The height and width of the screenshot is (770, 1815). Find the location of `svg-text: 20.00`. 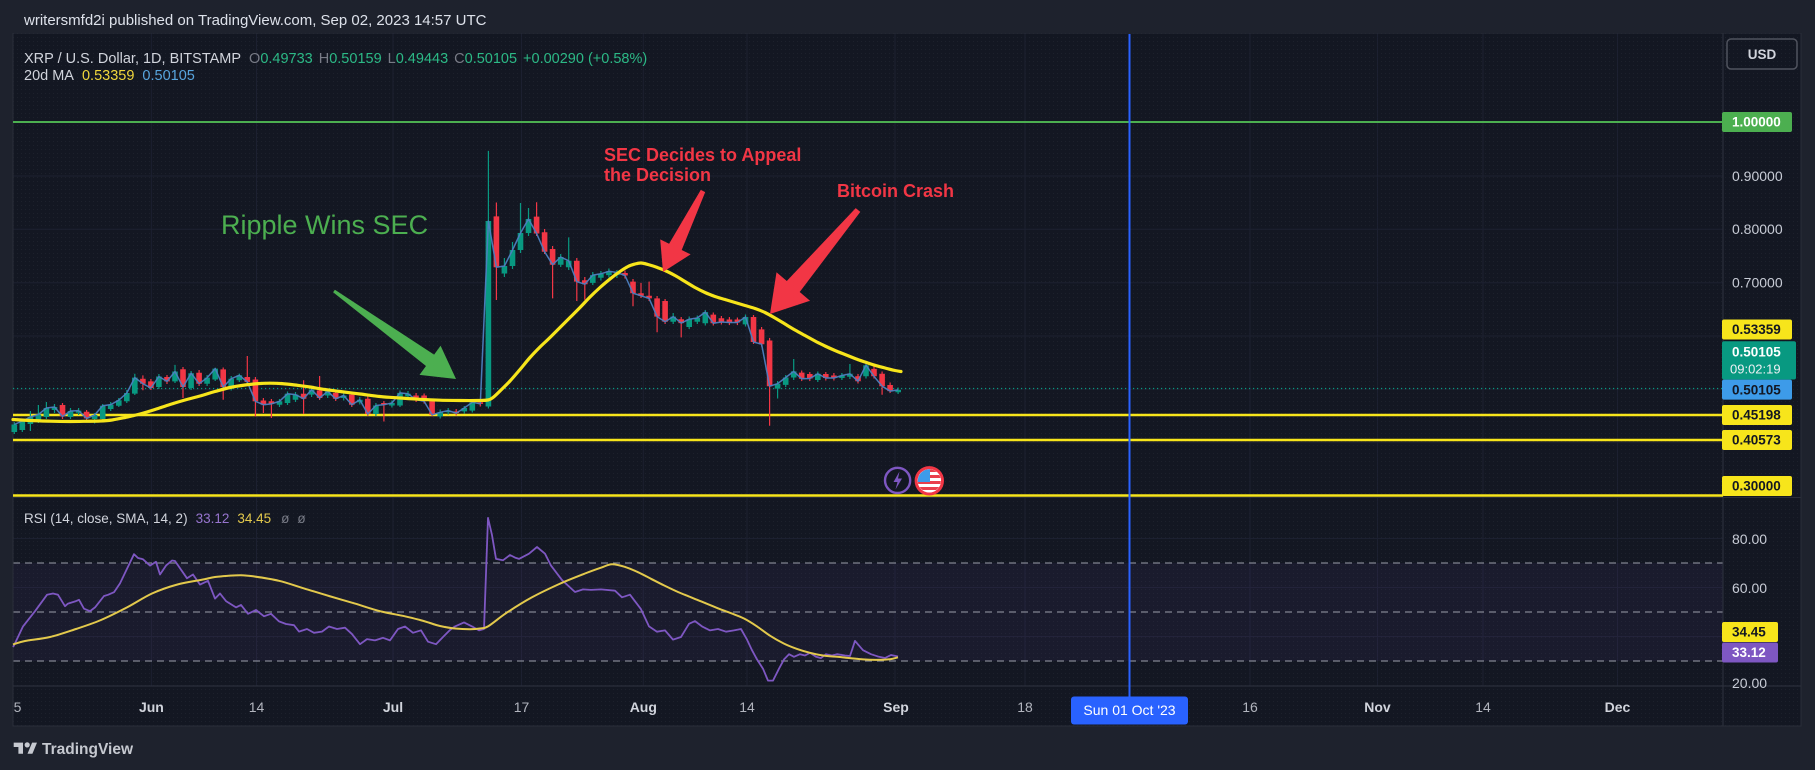

svg-text: 20.00 is located at coordinates (1749, 683).